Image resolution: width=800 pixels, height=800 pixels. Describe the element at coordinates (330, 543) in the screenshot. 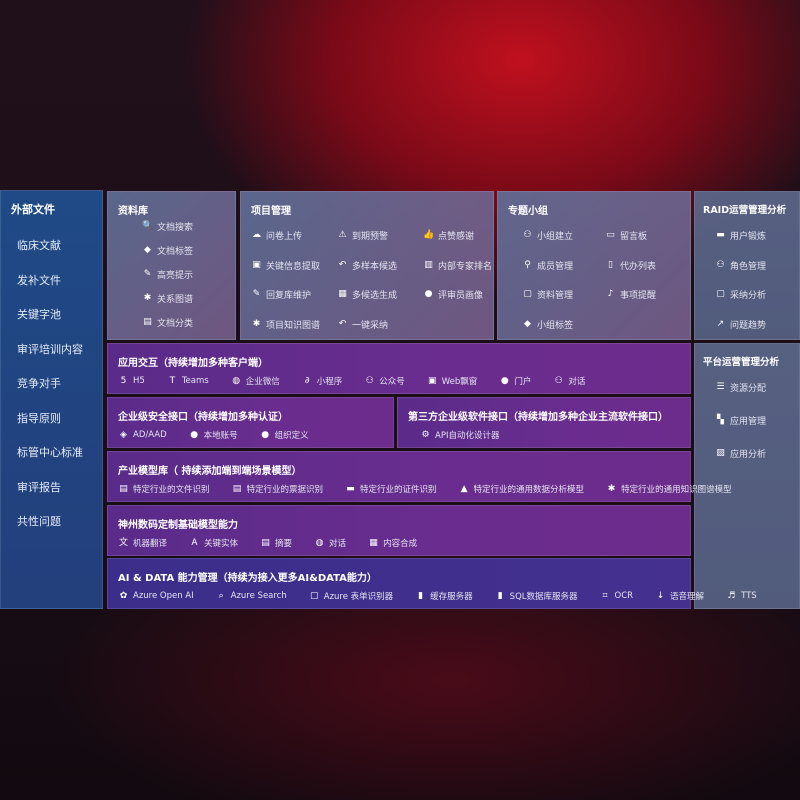

I see `feature-item: ◍ 对话` at that location.